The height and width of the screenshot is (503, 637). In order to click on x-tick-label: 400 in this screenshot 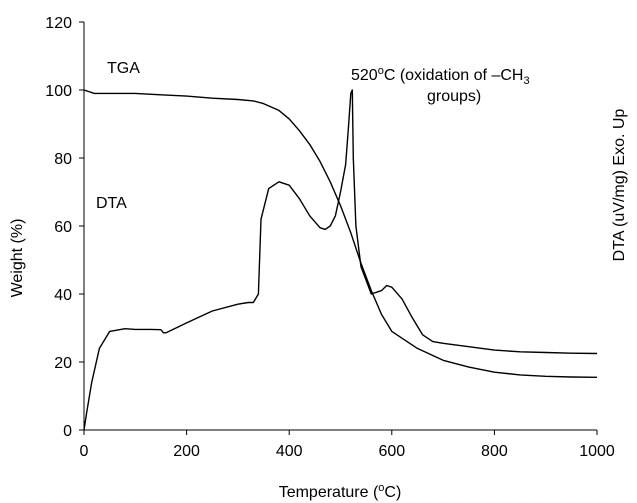, I will do `click(289, 451)`.